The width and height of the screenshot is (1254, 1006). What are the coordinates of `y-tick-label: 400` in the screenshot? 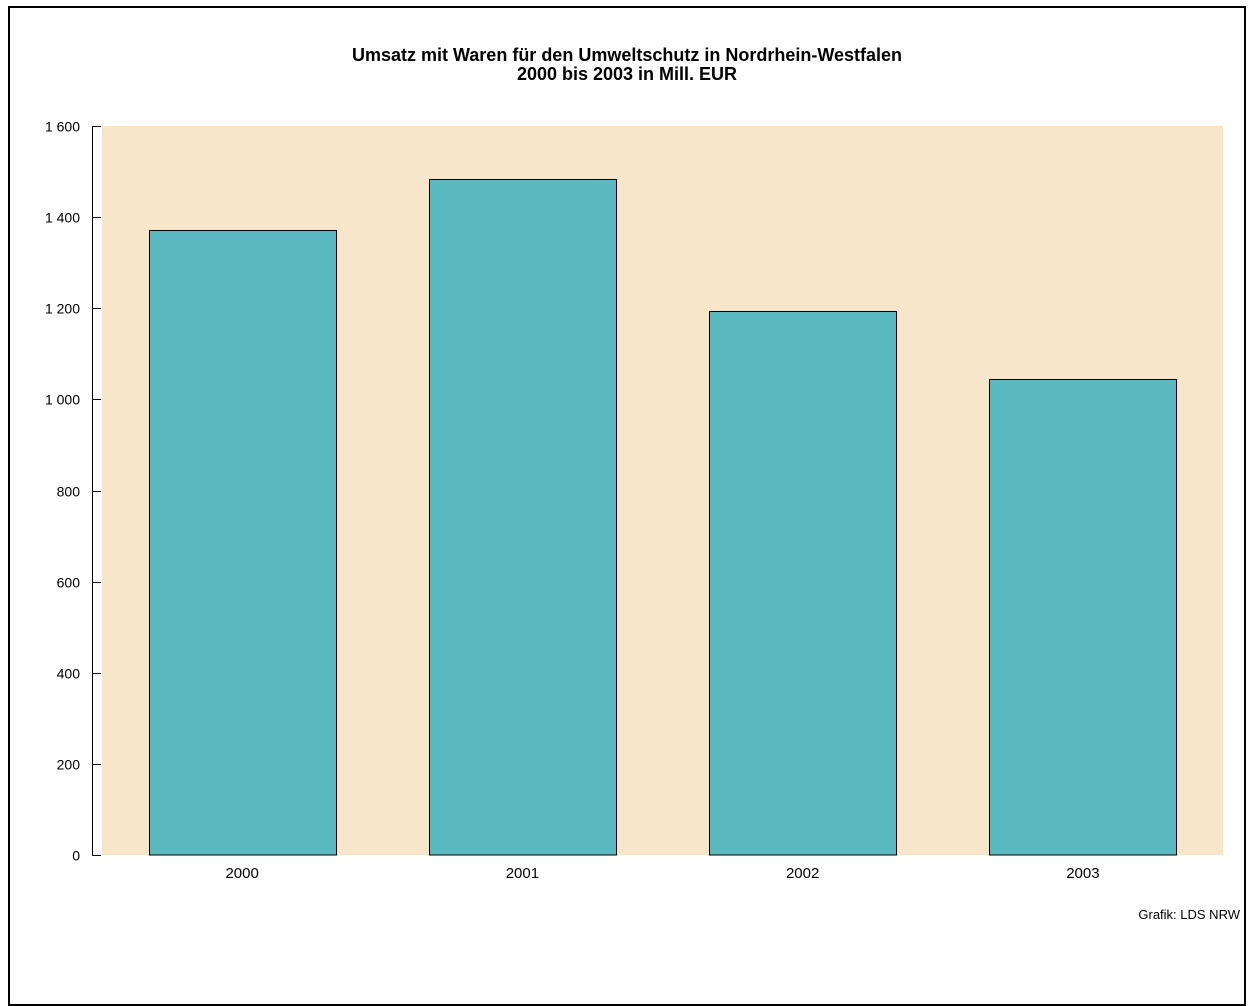 It's located at (69, 674).